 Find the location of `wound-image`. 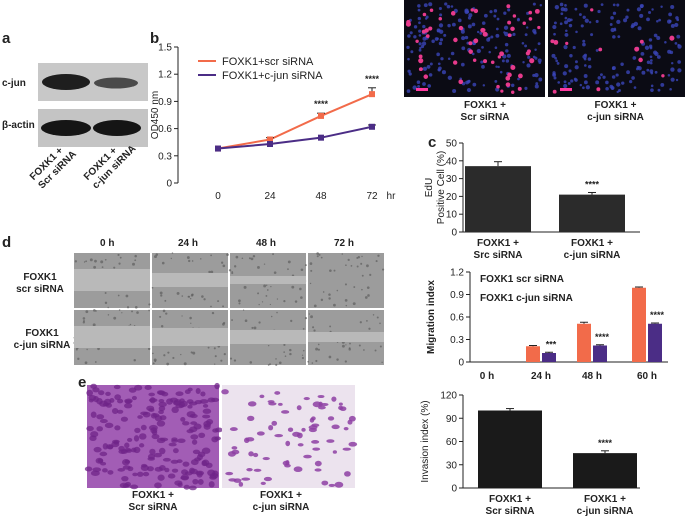

wound-image is located at coordinates (346, 280).